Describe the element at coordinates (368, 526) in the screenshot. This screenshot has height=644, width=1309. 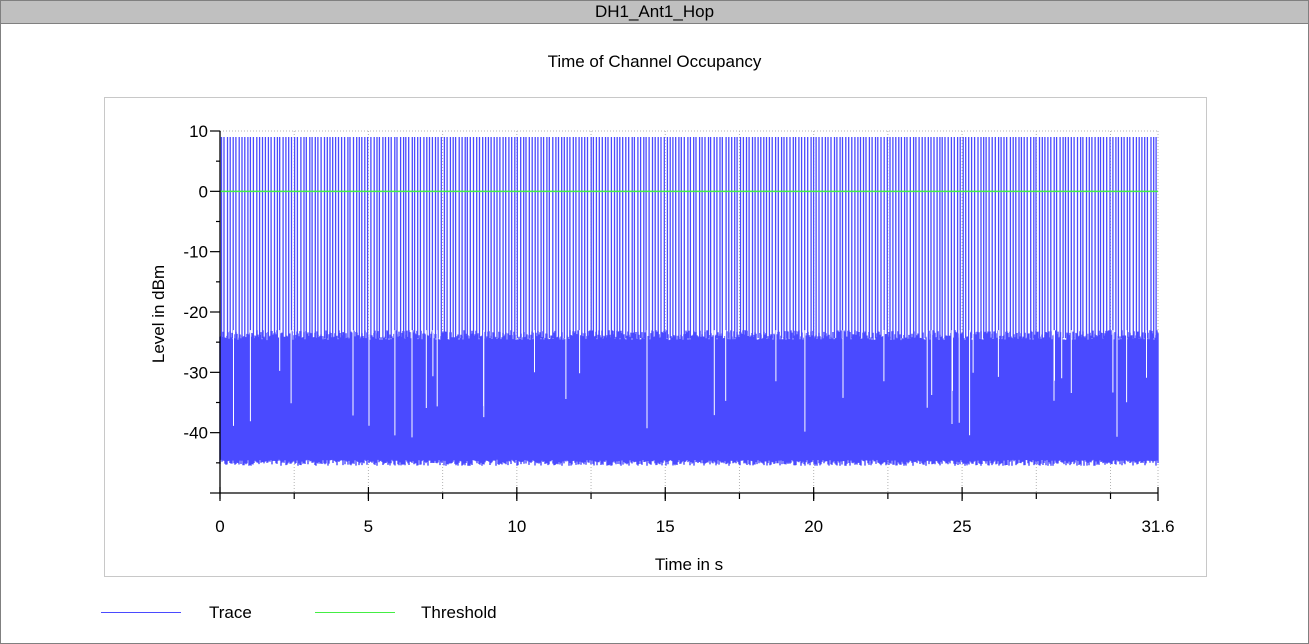
I see `x-tick-label: 5` at that location.